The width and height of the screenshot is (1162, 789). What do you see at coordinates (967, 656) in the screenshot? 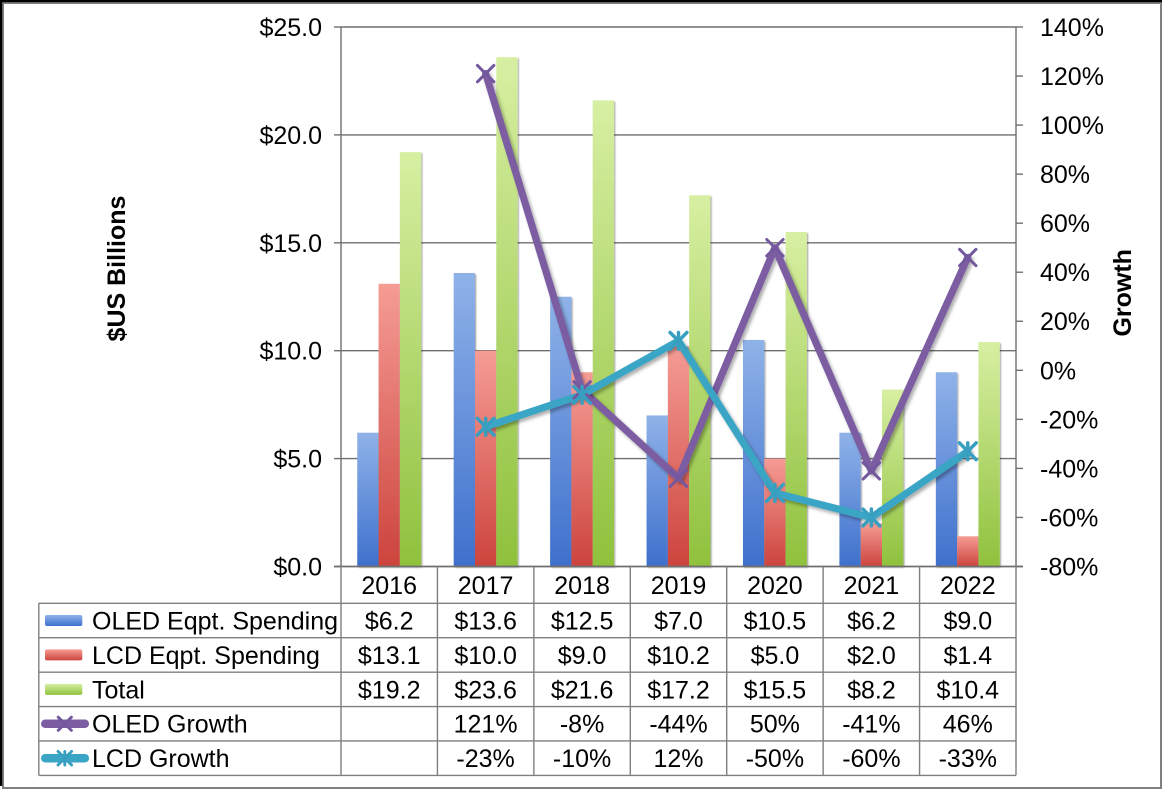
I see `svg-text: $1.4` at bounding box center [967, 656].